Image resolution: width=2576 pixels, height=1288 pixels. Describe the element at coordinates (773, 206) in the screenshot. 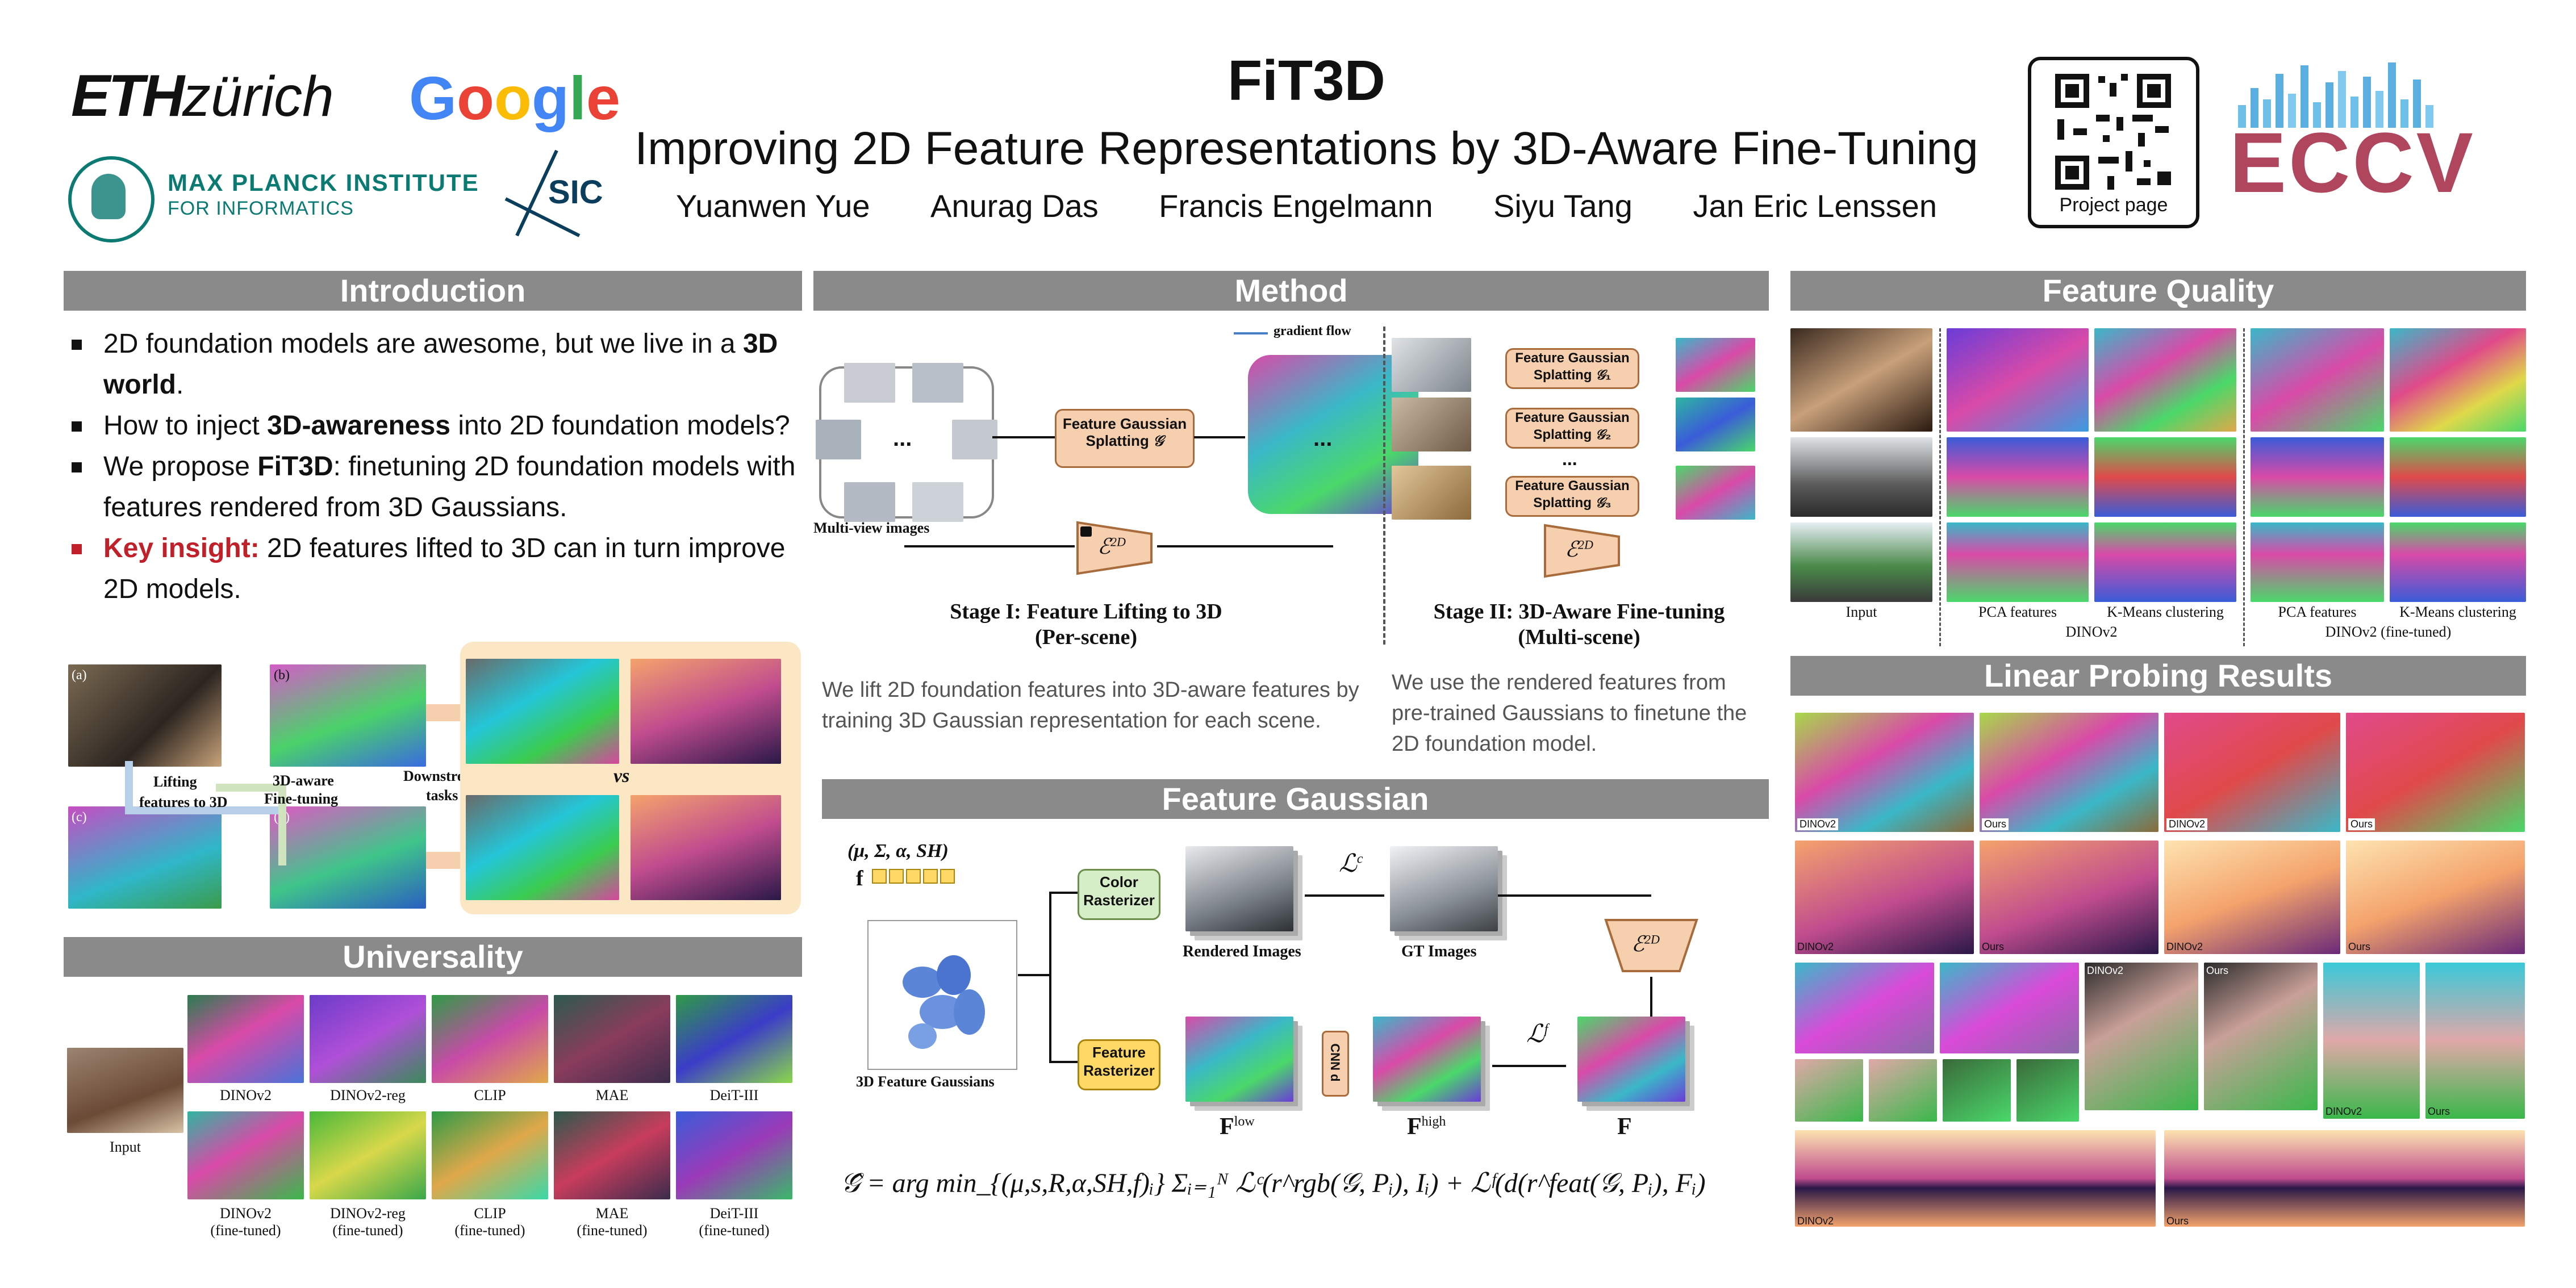

I see `author-1: Yuanwen Yue` at that location.